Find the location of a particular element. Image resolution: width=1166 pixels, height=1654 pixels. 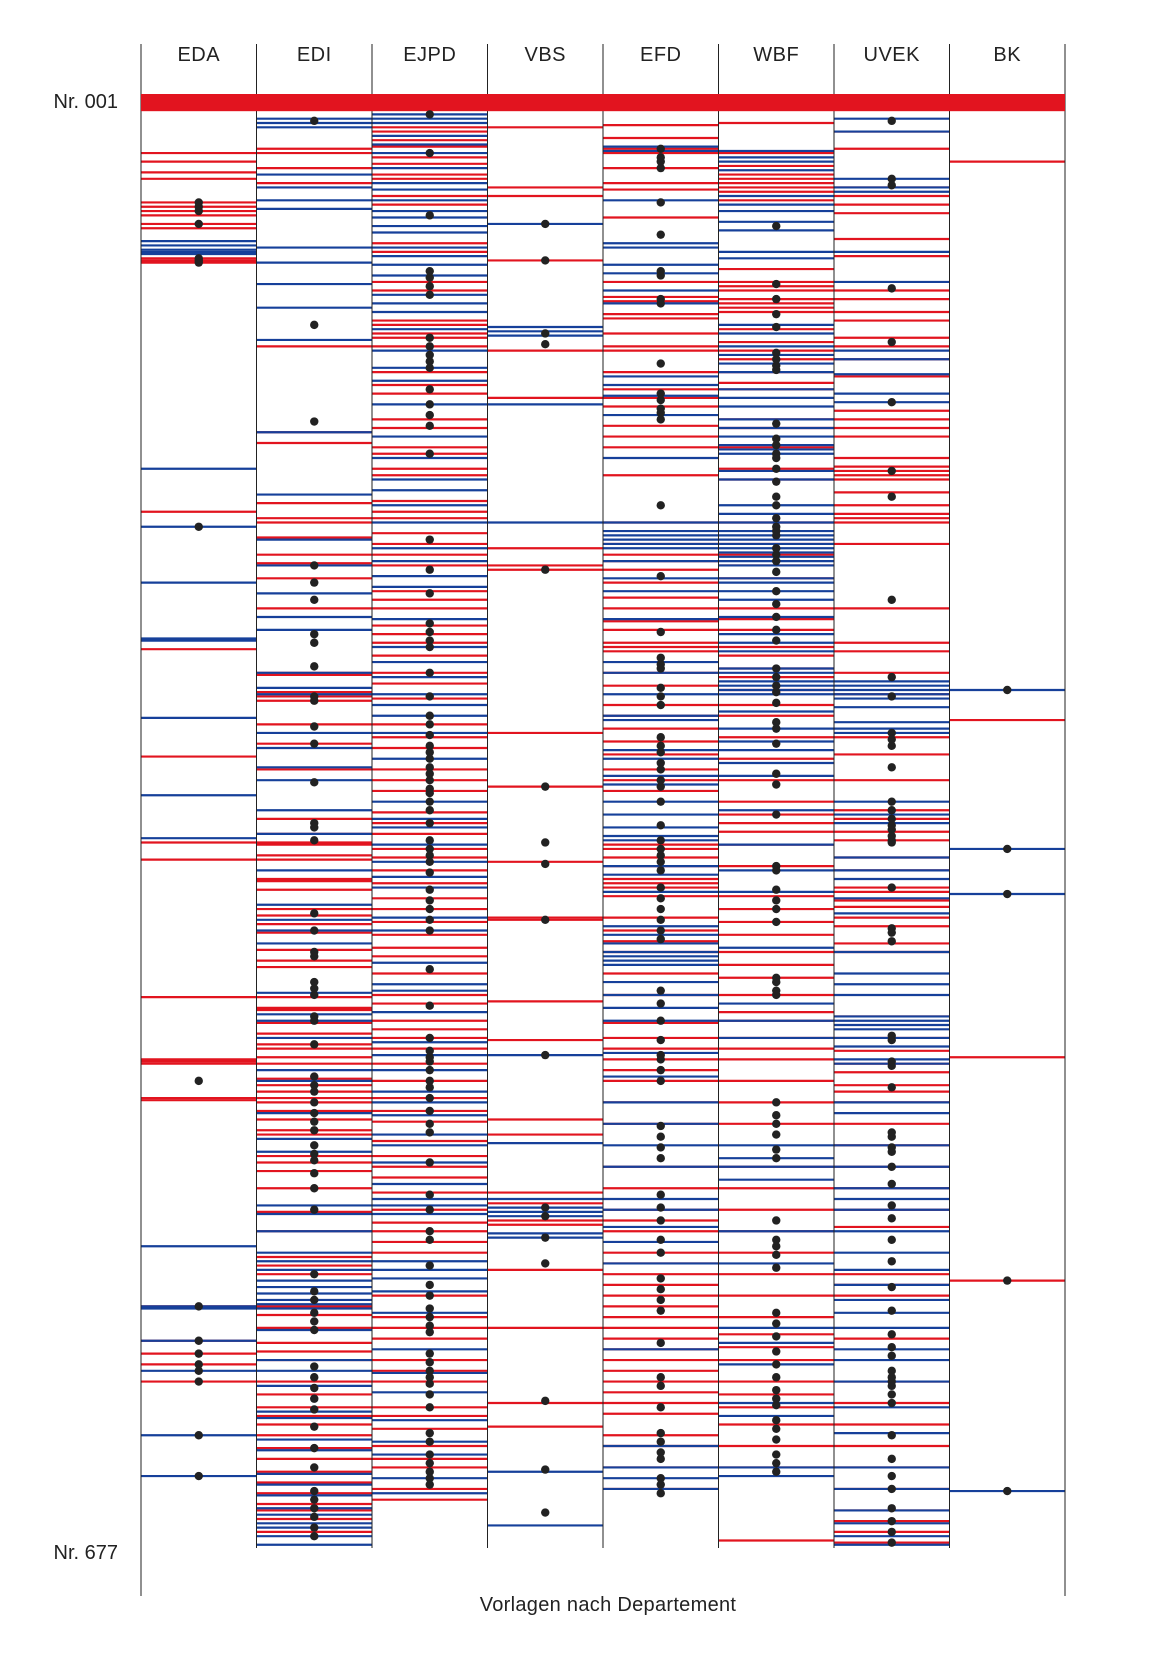

department-label-wbf: WBF is located at coordinates (776, 55).